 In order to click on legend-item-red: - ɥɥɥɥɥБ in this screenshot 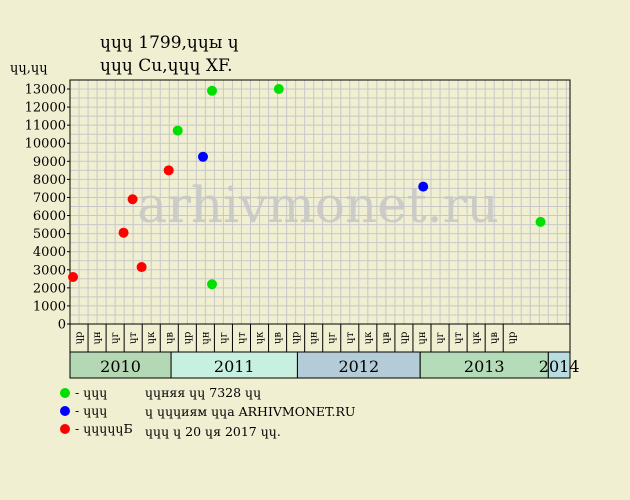, I will do `click(96, 430)`.